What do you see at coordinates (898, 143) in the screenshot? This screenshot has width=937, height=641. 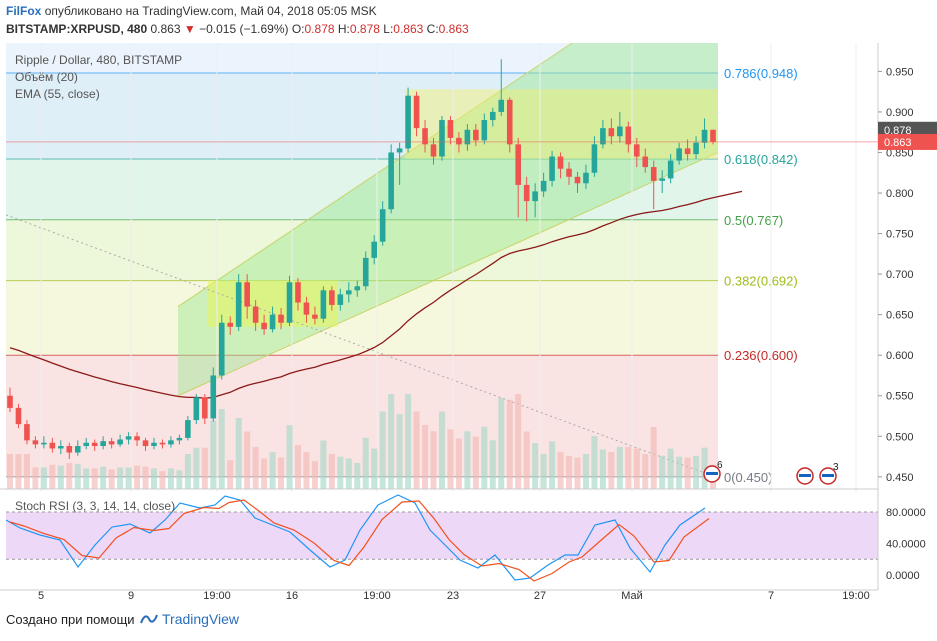 I see `price-badge-label: 0.863` at bounding box center [898, 143].